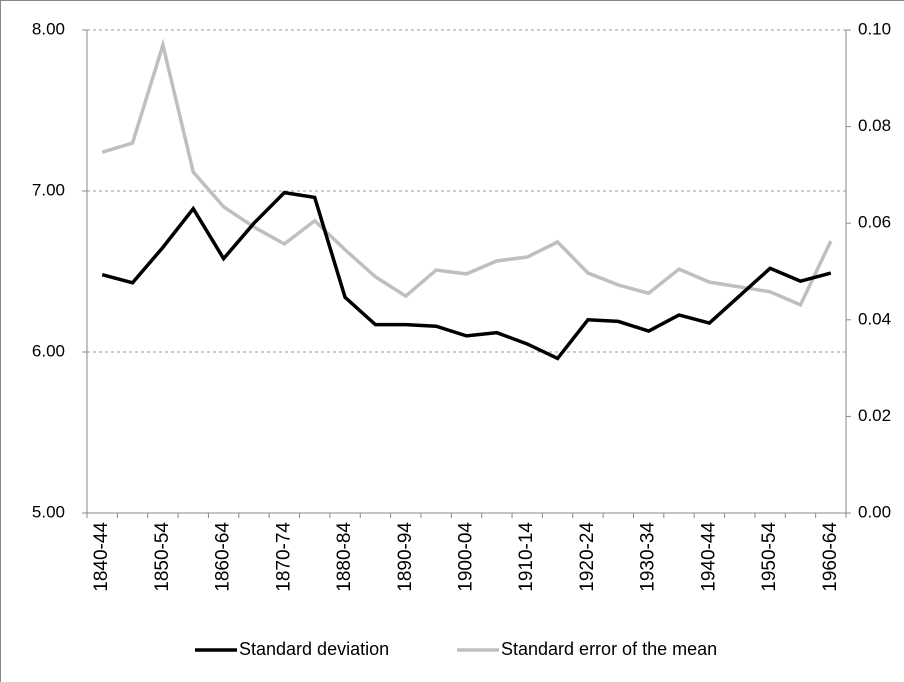  I want to click on x-tick-label: 1910-14, so click(526, 557).